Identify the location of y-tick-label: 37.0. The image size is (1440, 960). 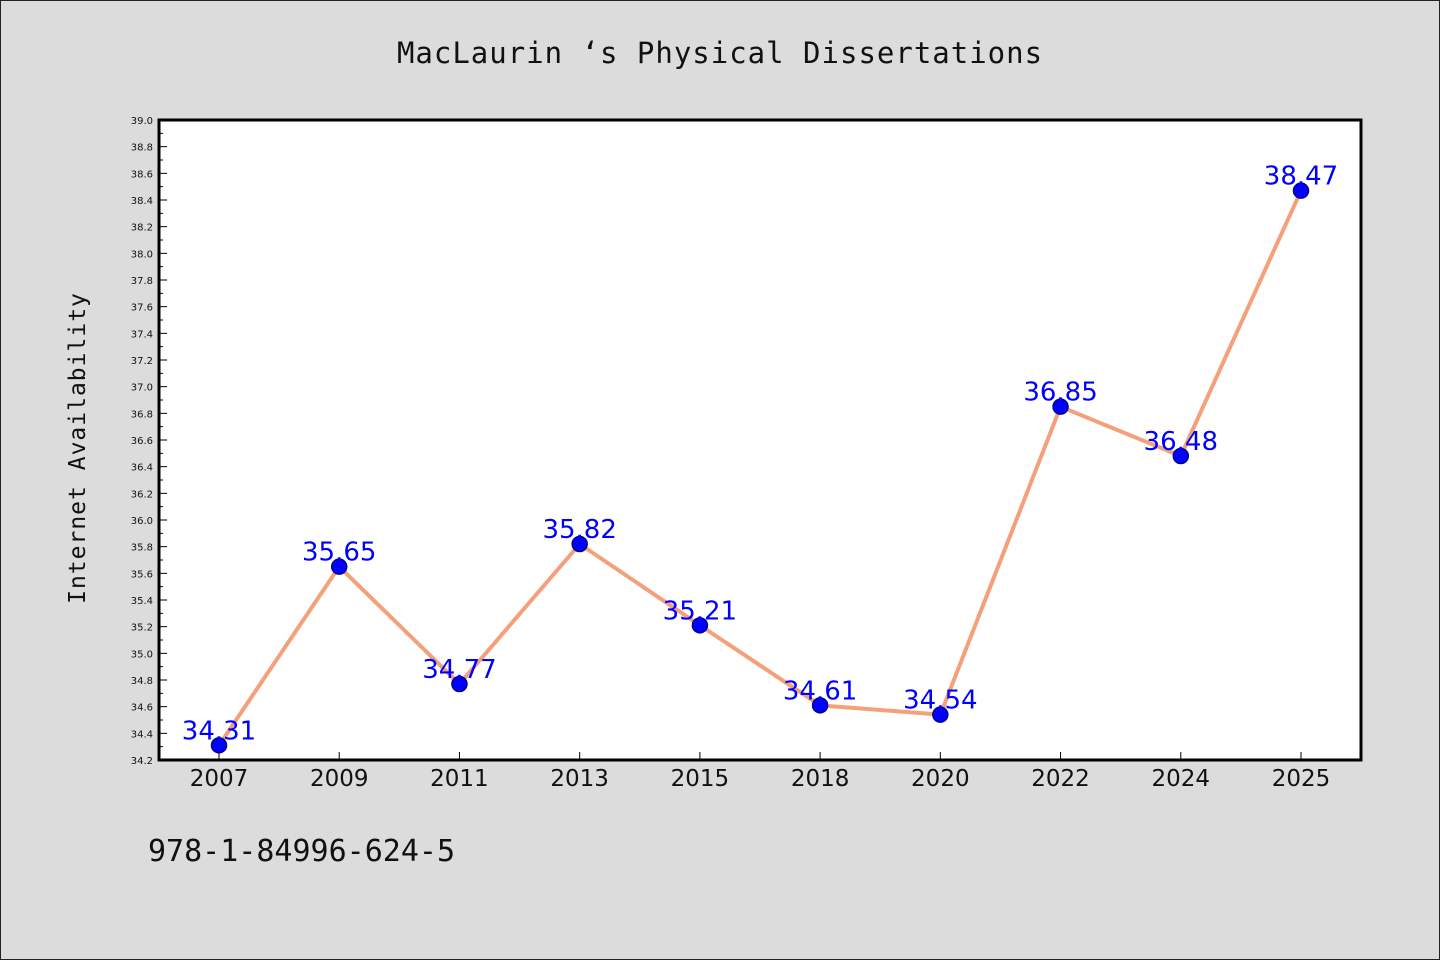
(142, 388).